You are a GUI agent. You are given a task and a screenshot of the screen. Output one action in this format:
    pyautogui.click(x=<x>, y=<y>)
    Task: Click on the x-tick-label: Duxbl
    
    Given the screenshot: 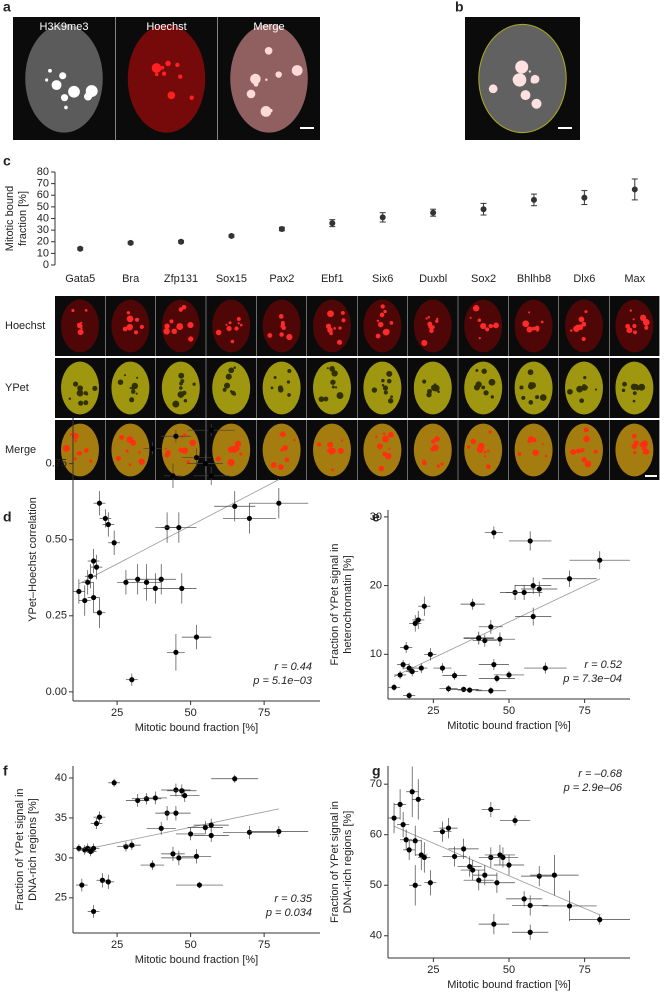 What is the action you would take?
    pyautogui.click(x=433, y=279)
    